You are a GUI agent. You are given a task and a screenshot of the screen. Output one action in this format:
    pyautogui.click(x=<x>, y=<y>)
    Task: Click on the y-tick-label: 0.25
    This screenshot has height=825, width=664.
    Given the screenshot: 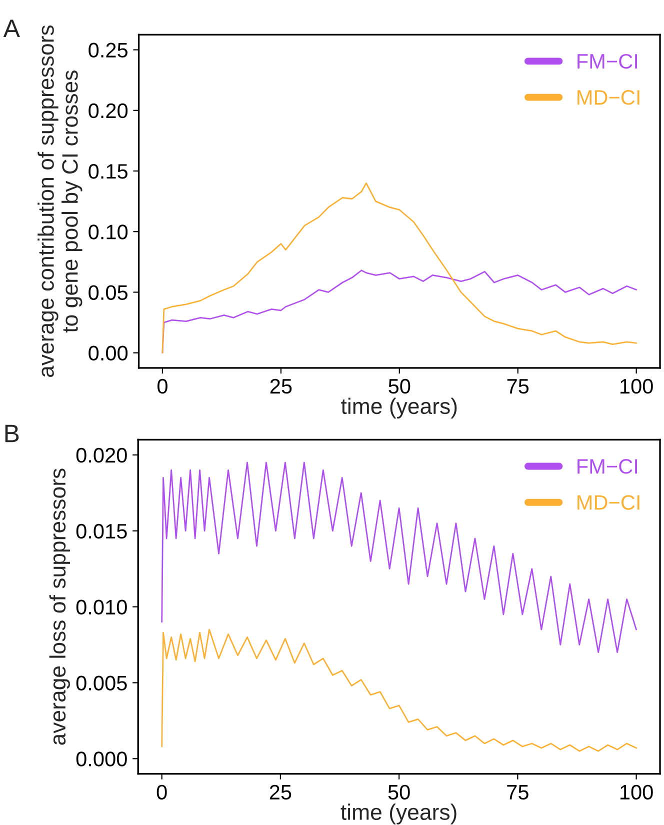 What is the action you would take?
    pyautogui.click(x=108, y=50)
    